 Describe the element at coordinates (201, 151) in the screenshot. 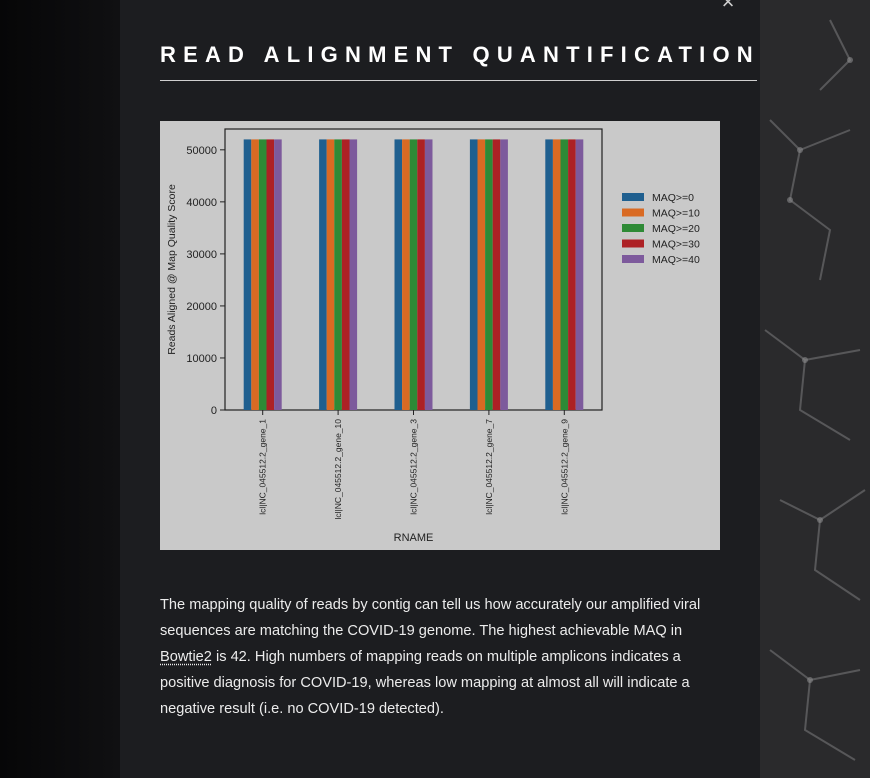

I see `y-tick-label: 50000` at that location.